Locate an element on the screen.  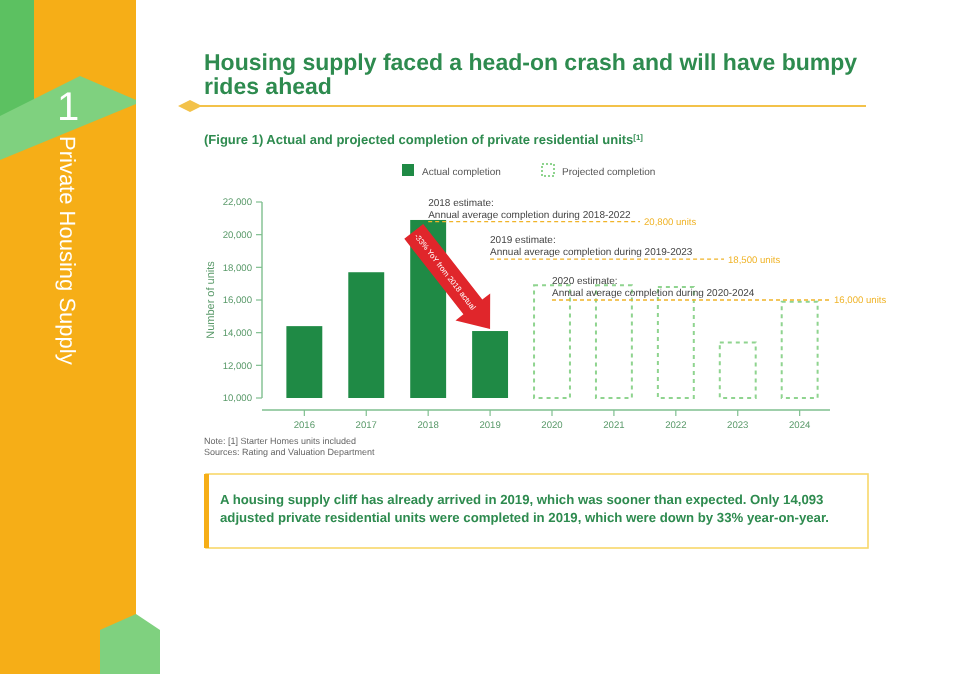
text: Private Housing Supply is located at coordinates (66, 251).